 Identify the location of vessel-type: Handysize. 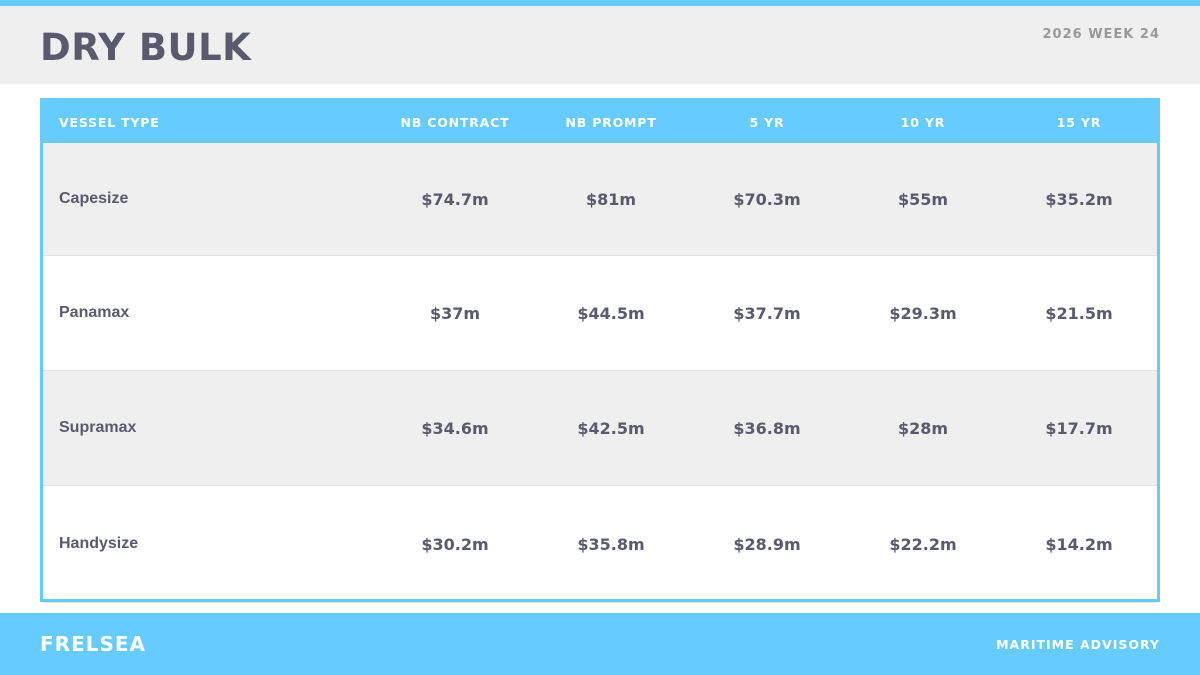
(99, 543).